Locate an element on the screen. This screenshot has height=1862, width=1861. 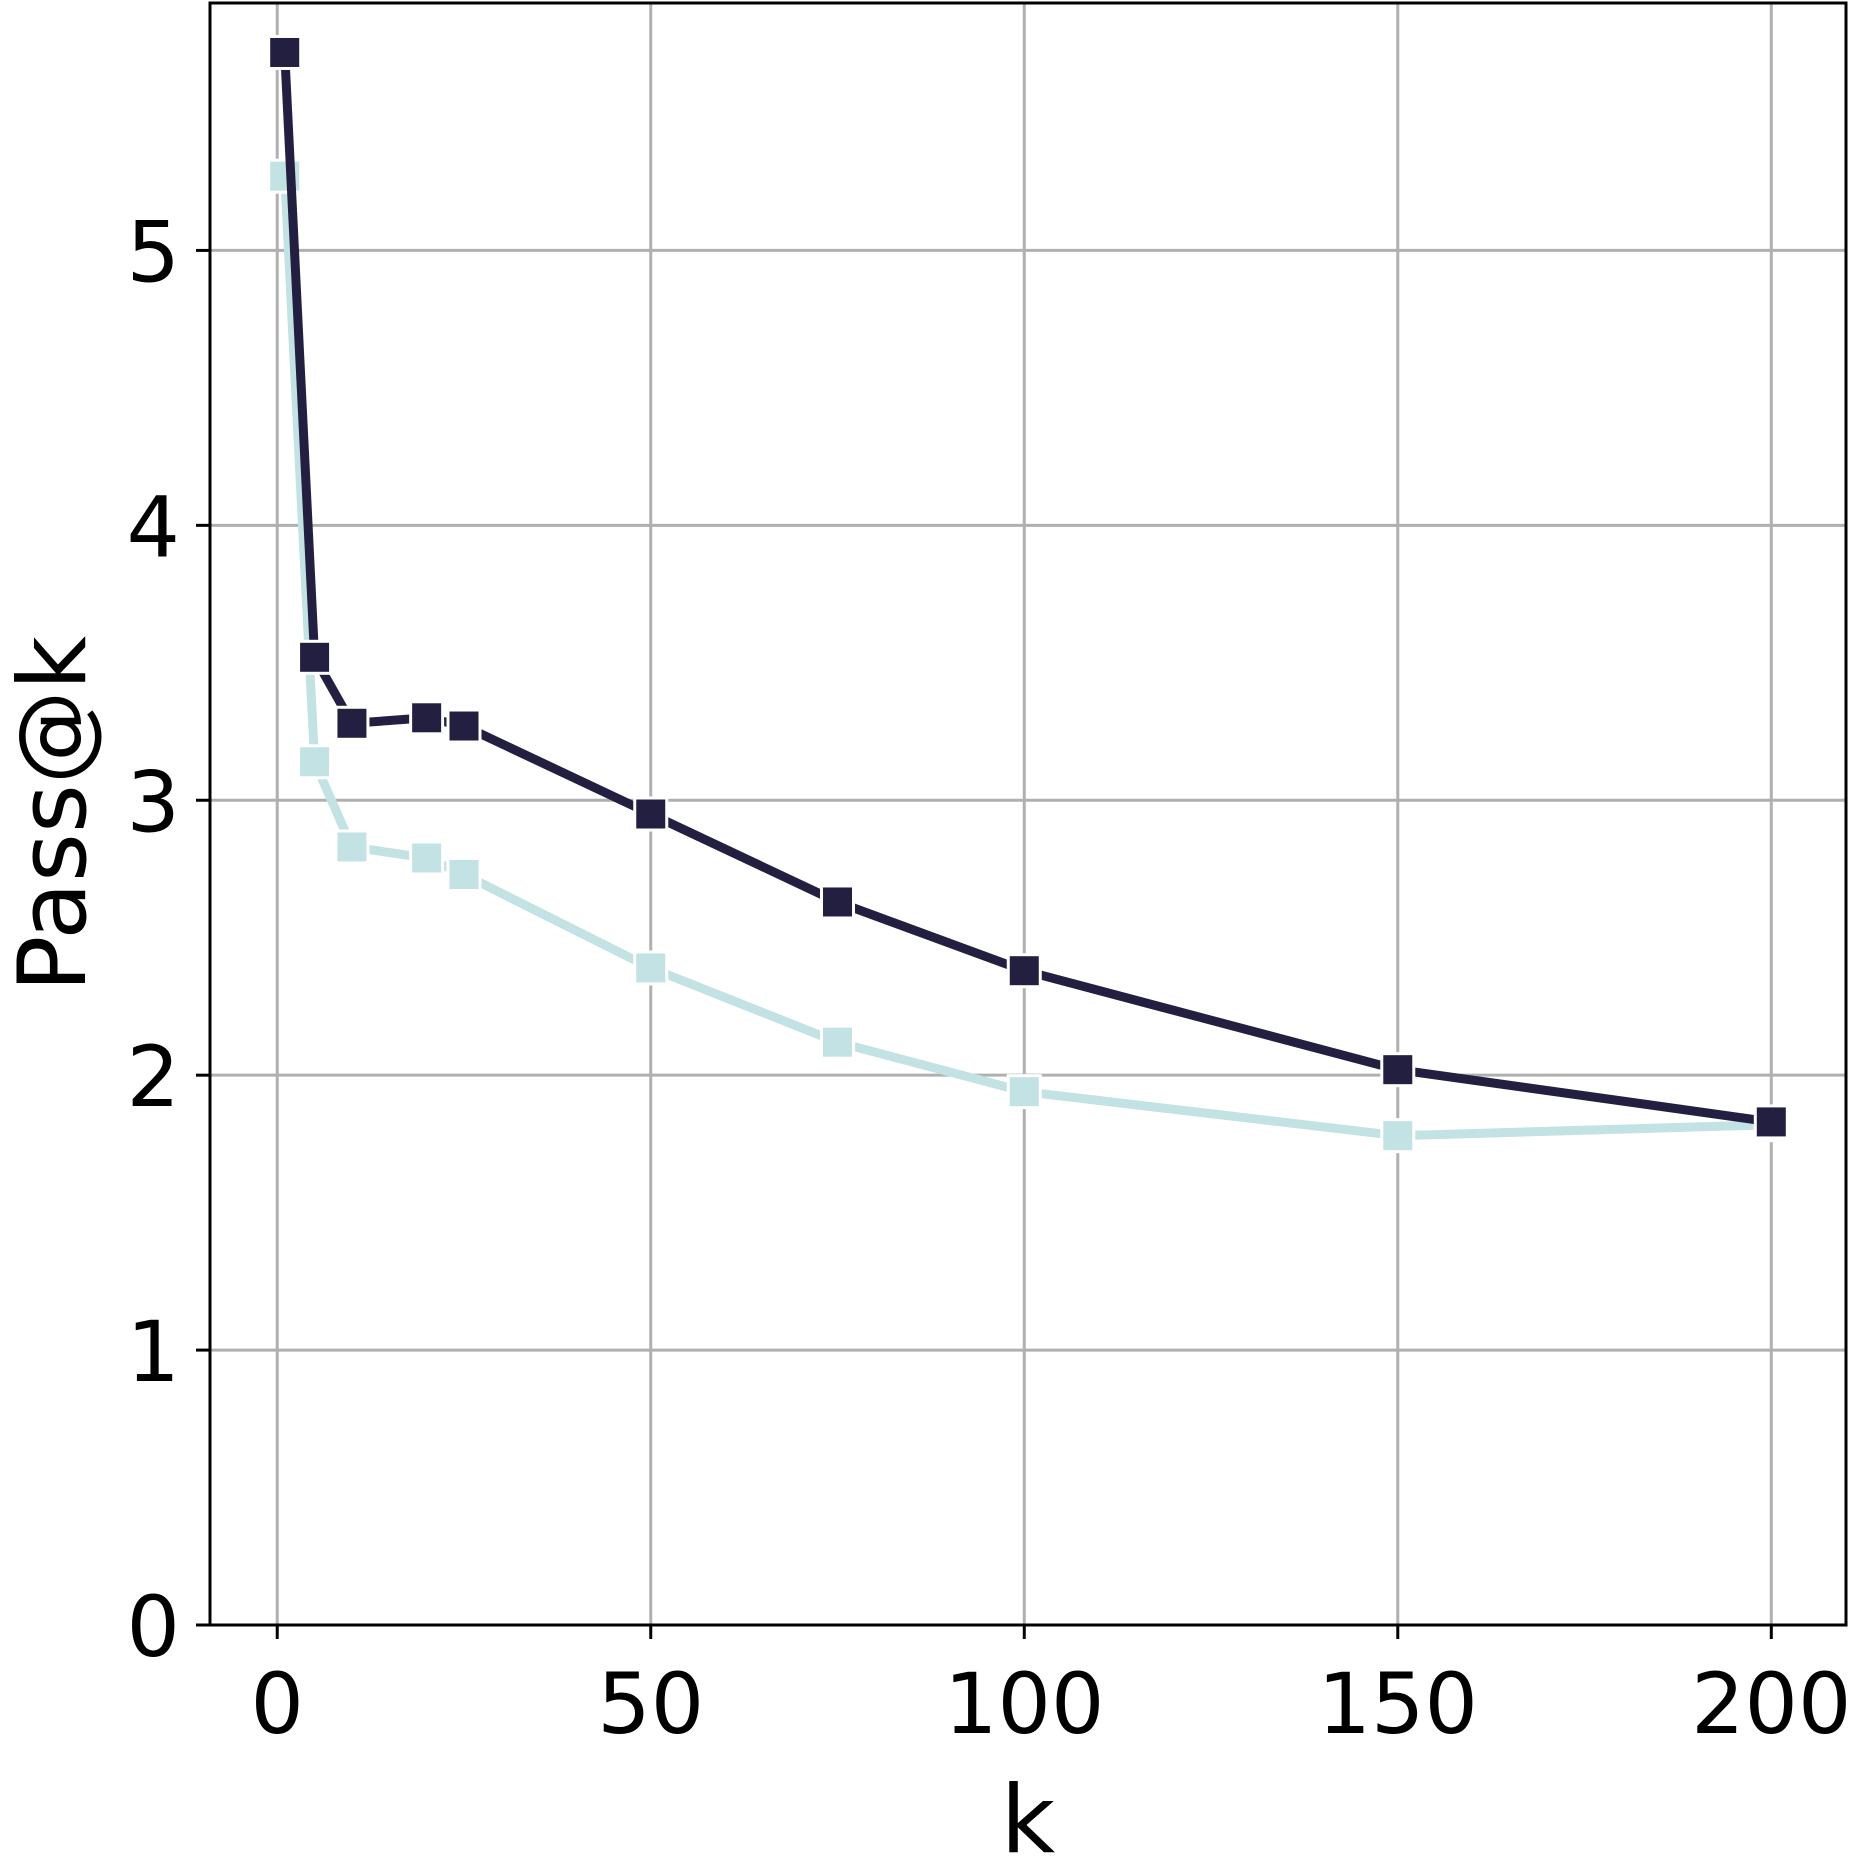
x-tick-label: 0 is located at coordinates (277, 1704).